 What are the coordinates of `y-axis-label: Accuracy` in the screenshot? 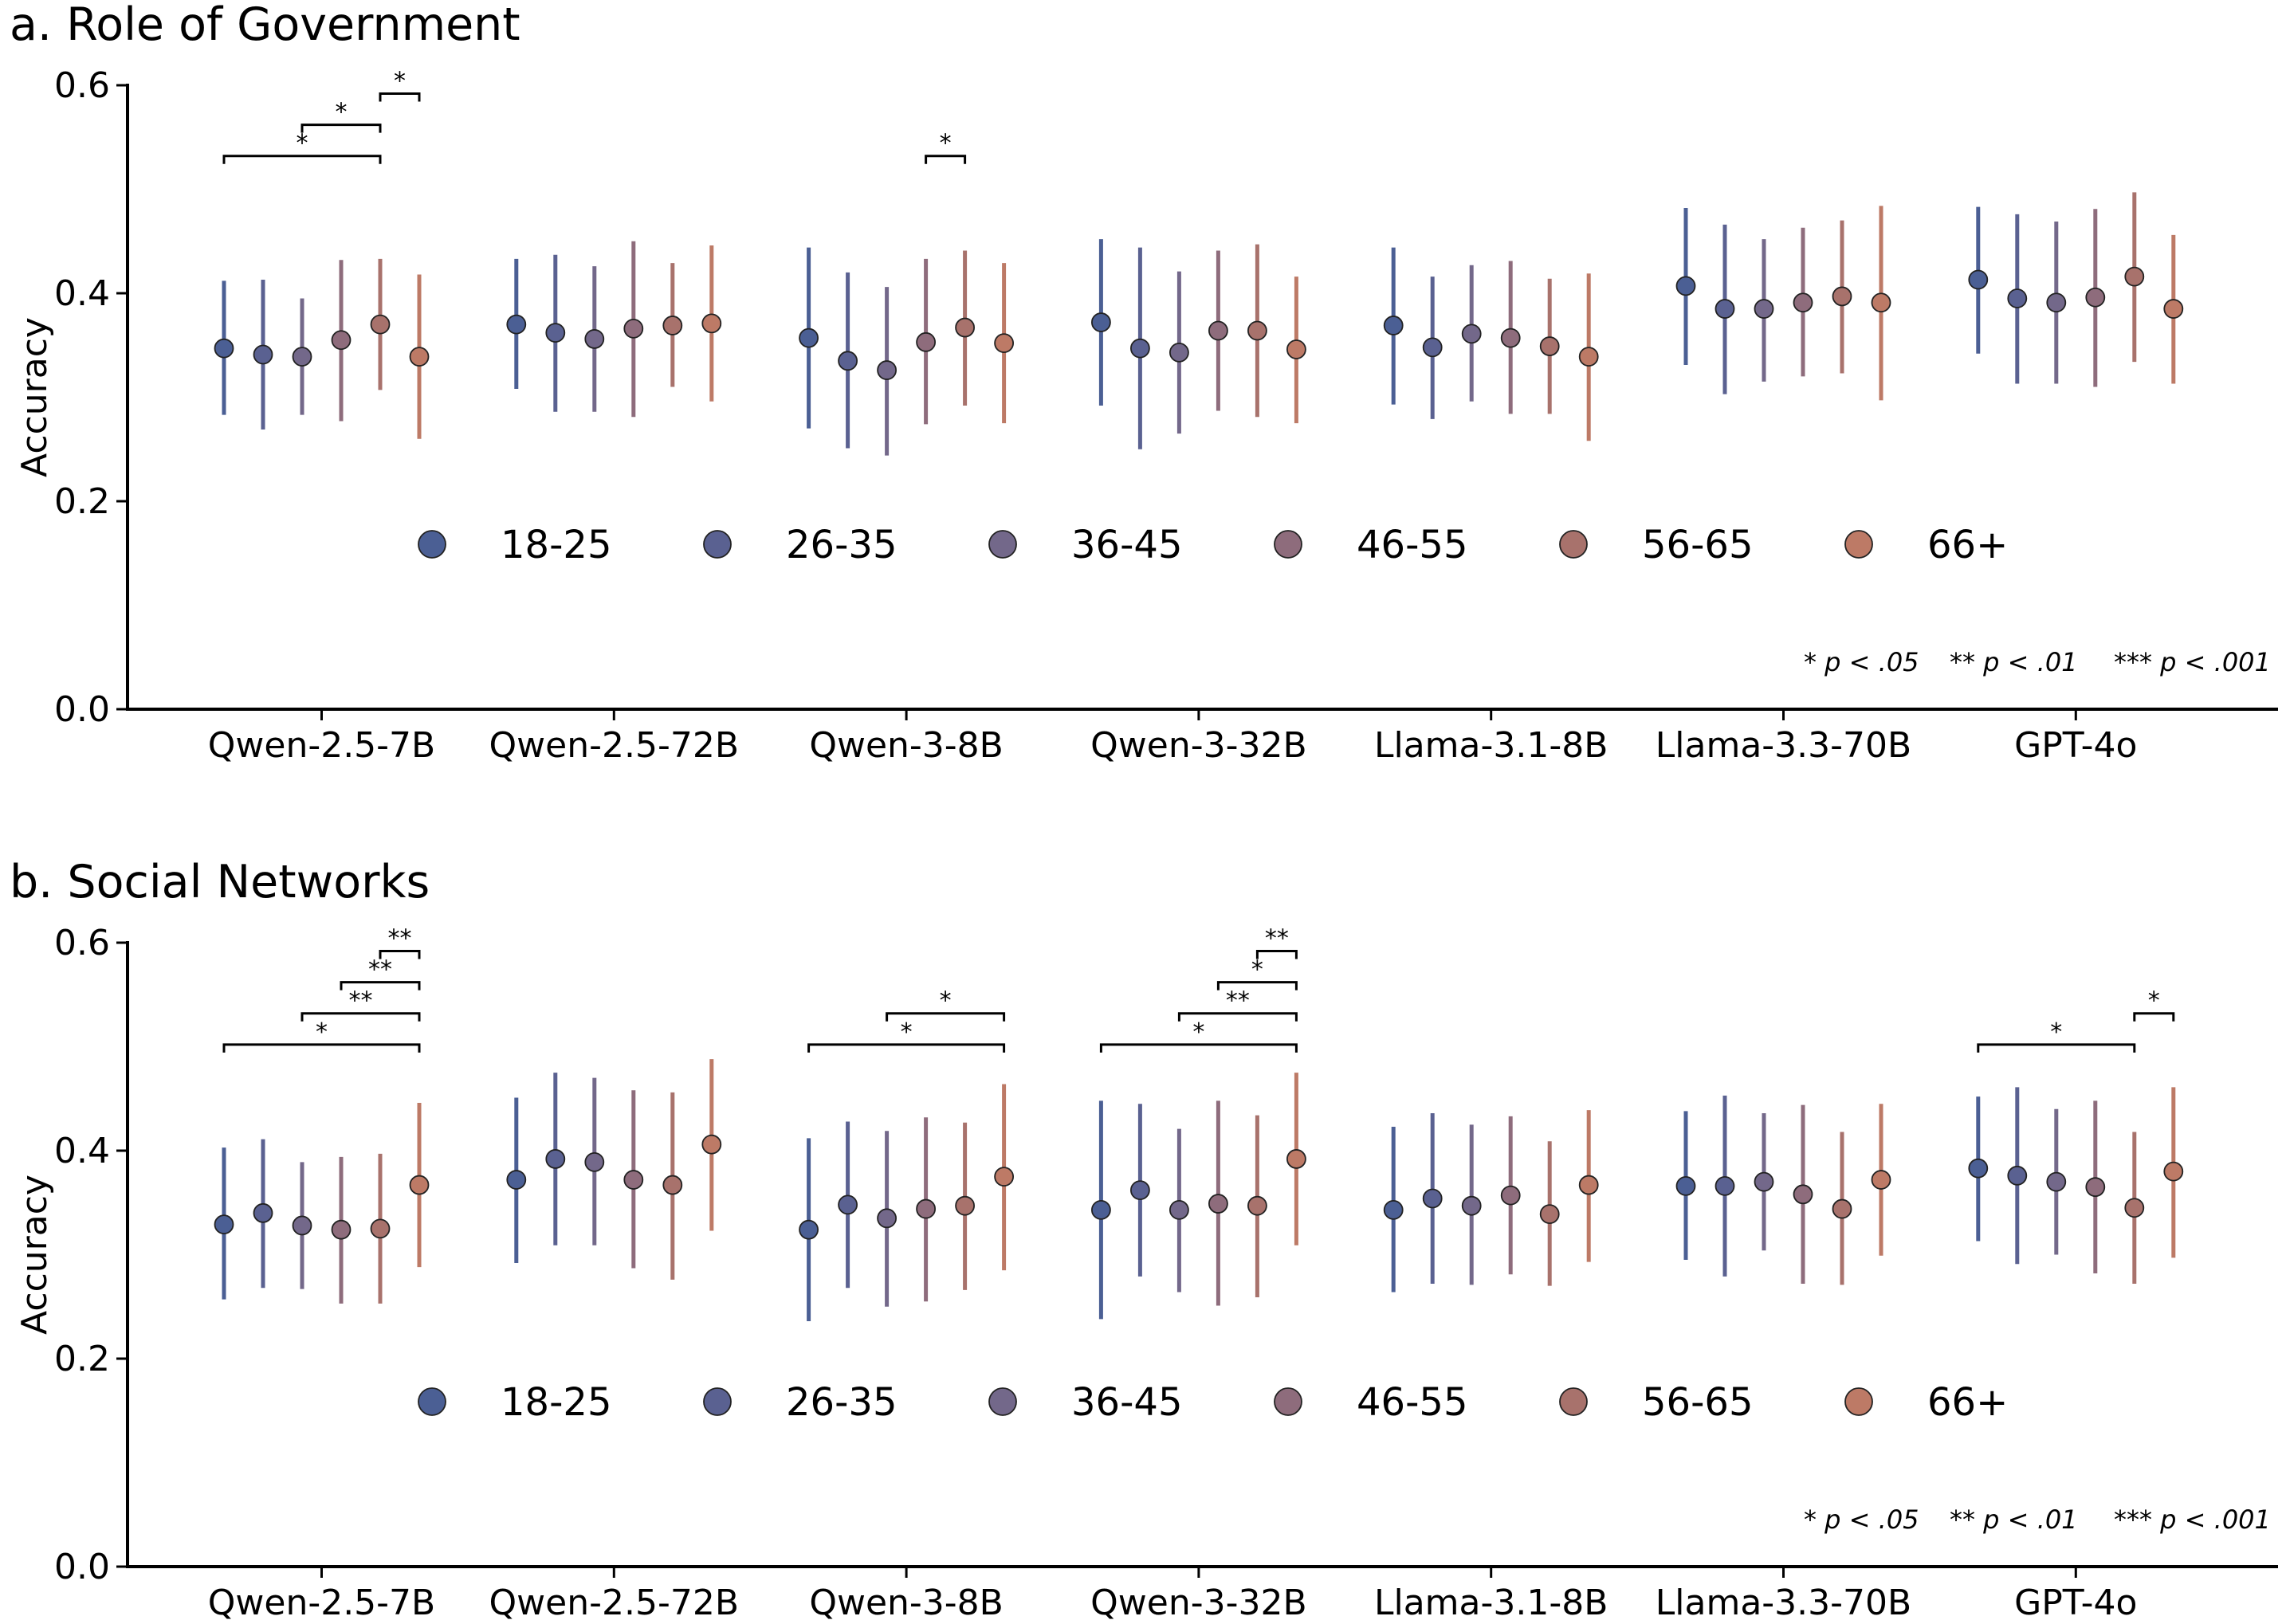 It's located at (34, 1255).